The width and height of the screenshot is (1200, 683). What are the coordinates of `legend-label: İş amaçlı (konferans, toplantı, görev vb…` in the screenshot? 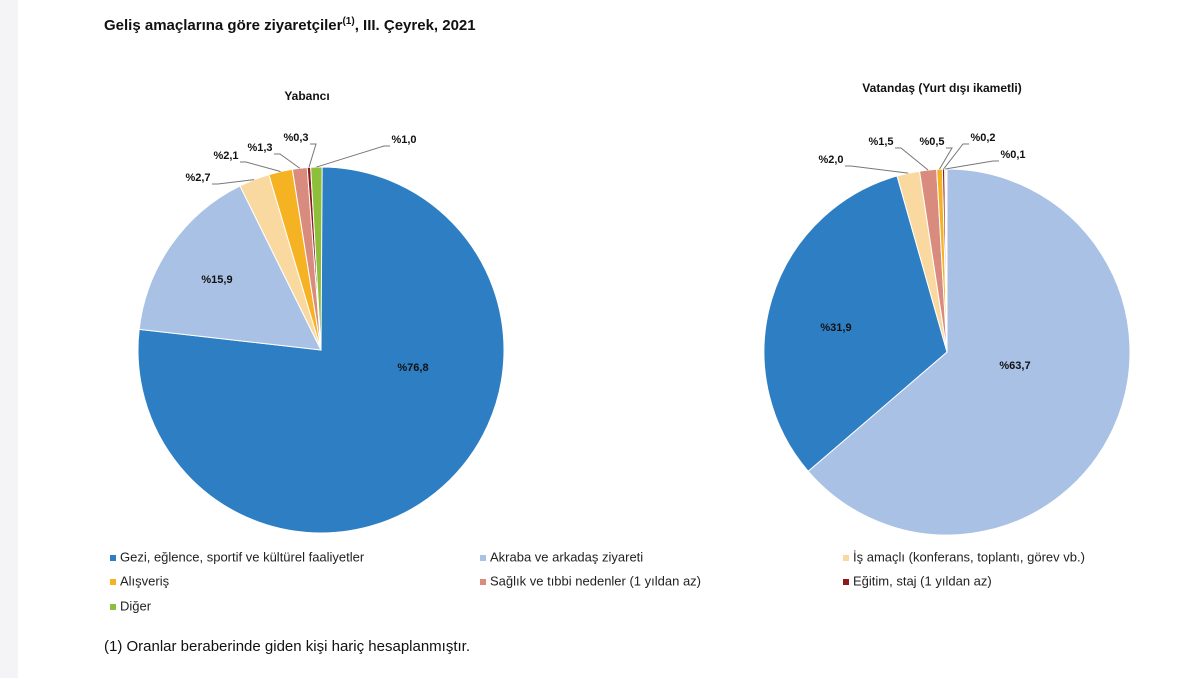 It's located at (969, 556).